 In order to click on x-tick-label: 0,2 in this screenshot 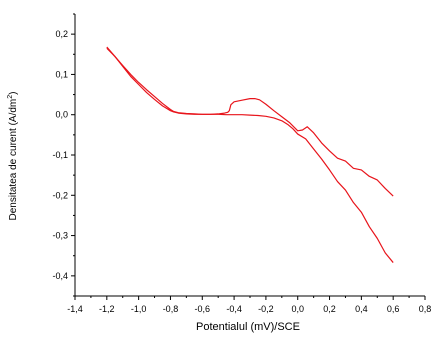, I will do `click(329, 309)`.